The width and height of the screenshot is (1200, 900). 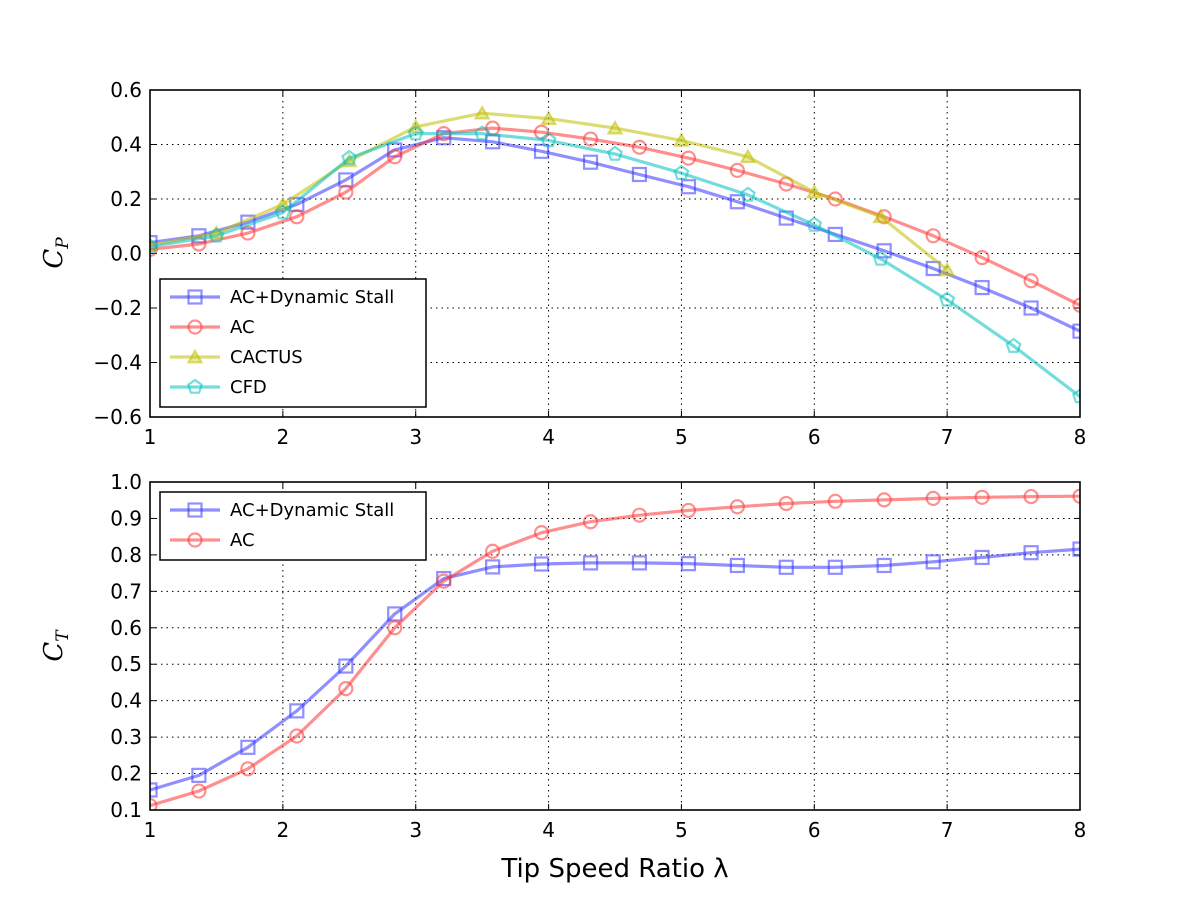 What do you see at coordinates (150, 830) in the screenshot?
I see `x-tick-label: 1` at bounding box center [150, 830].